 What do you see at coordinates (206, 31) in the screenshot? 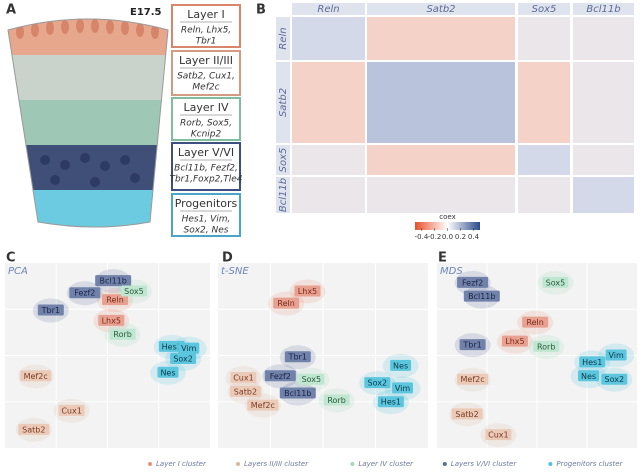
I see `layer-genes: Reln, Lhx5,` at bounding box center [206, 31].